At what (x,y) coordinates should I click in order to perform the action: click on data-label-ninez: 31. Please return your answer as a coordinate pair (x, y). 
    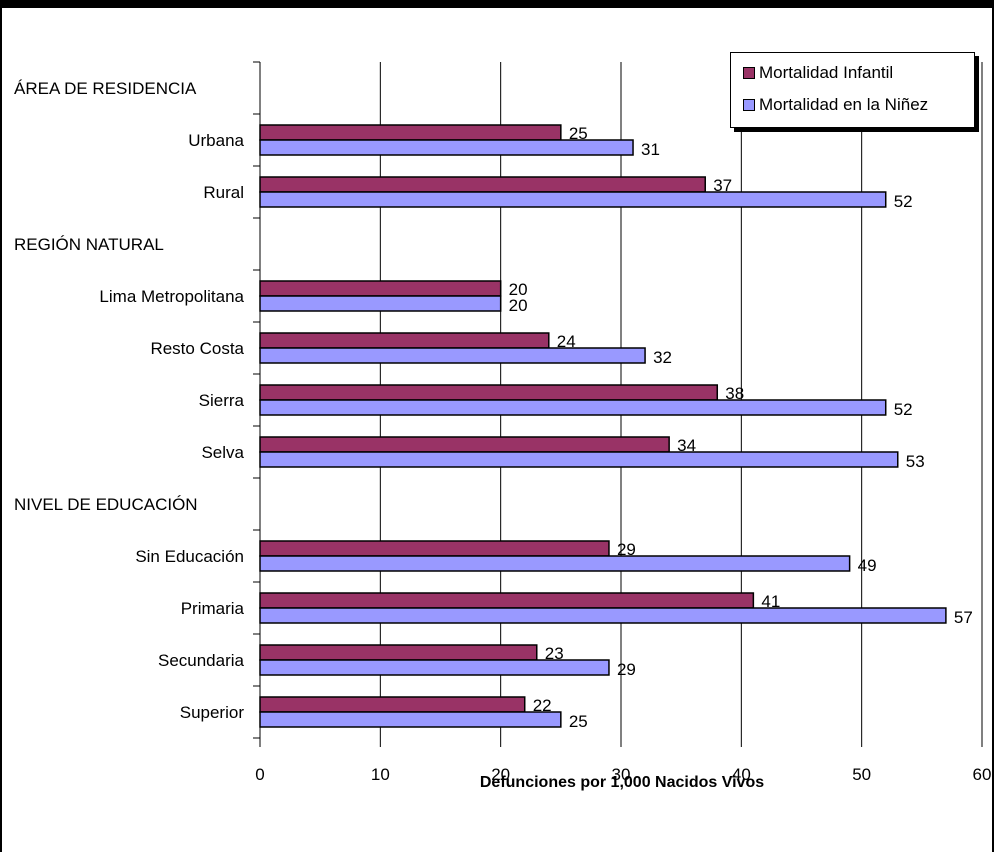
    Looking at the image, I should click on (650, 149).